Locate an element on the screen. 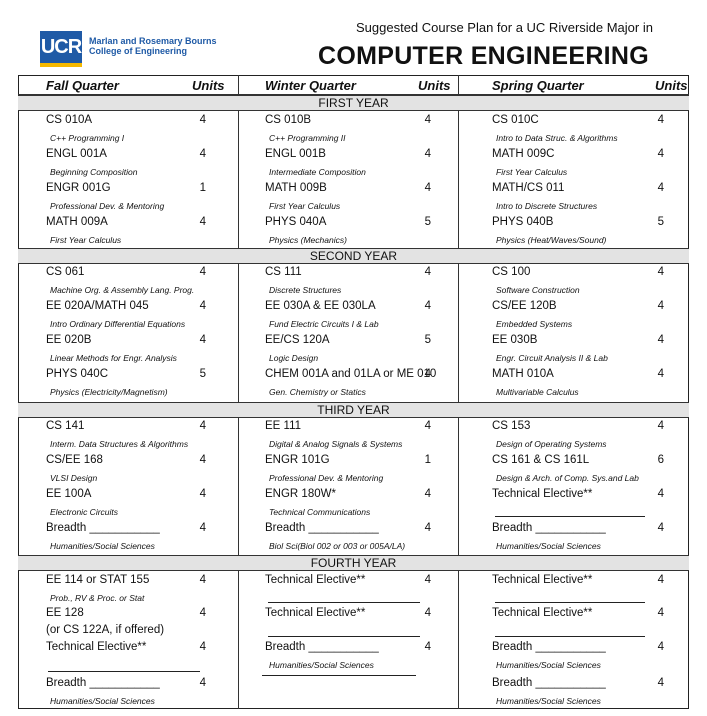 The width and height of the screenshot is (707, 716). course-description: Professional Dev. & Mentoring is located at coordinates (326, 478).